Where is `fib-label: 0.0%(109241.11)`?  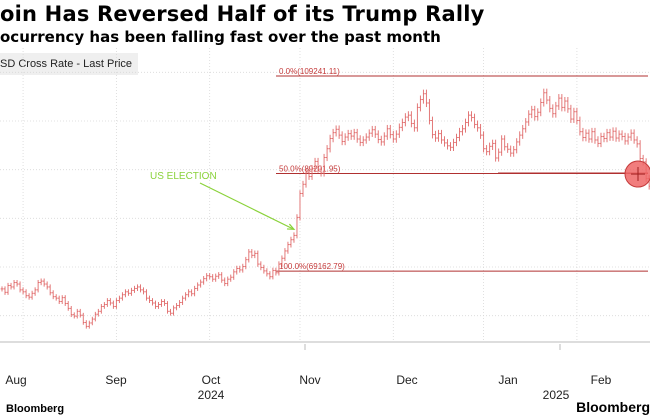
fib-label: 0.0%(109241.11) is located at coordinates (309, 71).